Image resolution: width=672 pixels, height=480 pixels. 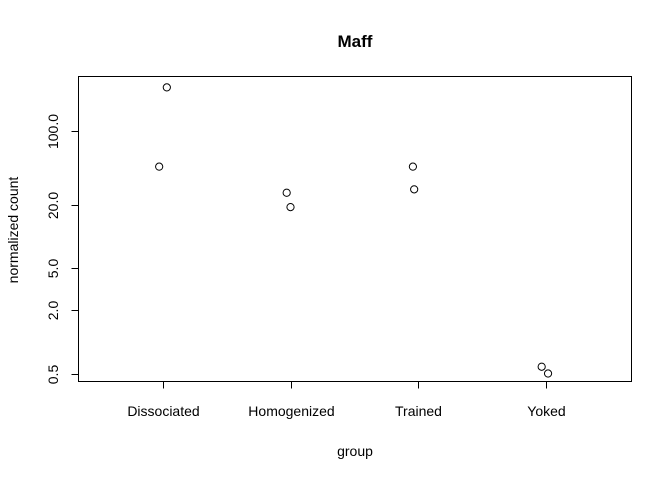 I want to click on y-axis: 0.5 2.0 5.0 20.0 100.0, so click(x=62, y=249).